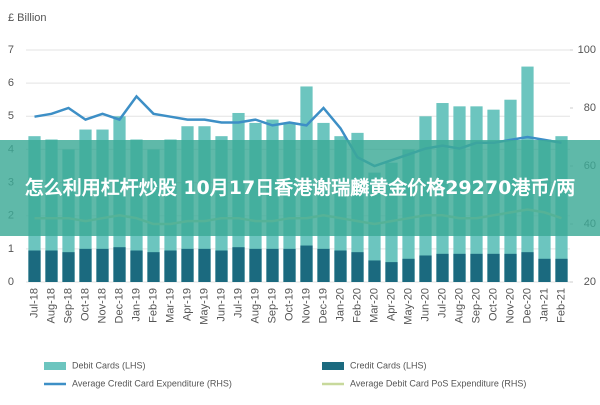 Image resolution: width=600 pixels, height=405 pixels. What do you see at coordinates (11, 282) in the screenshot?
I see `y-tick-label: 0` at bounding box center [11, 282].